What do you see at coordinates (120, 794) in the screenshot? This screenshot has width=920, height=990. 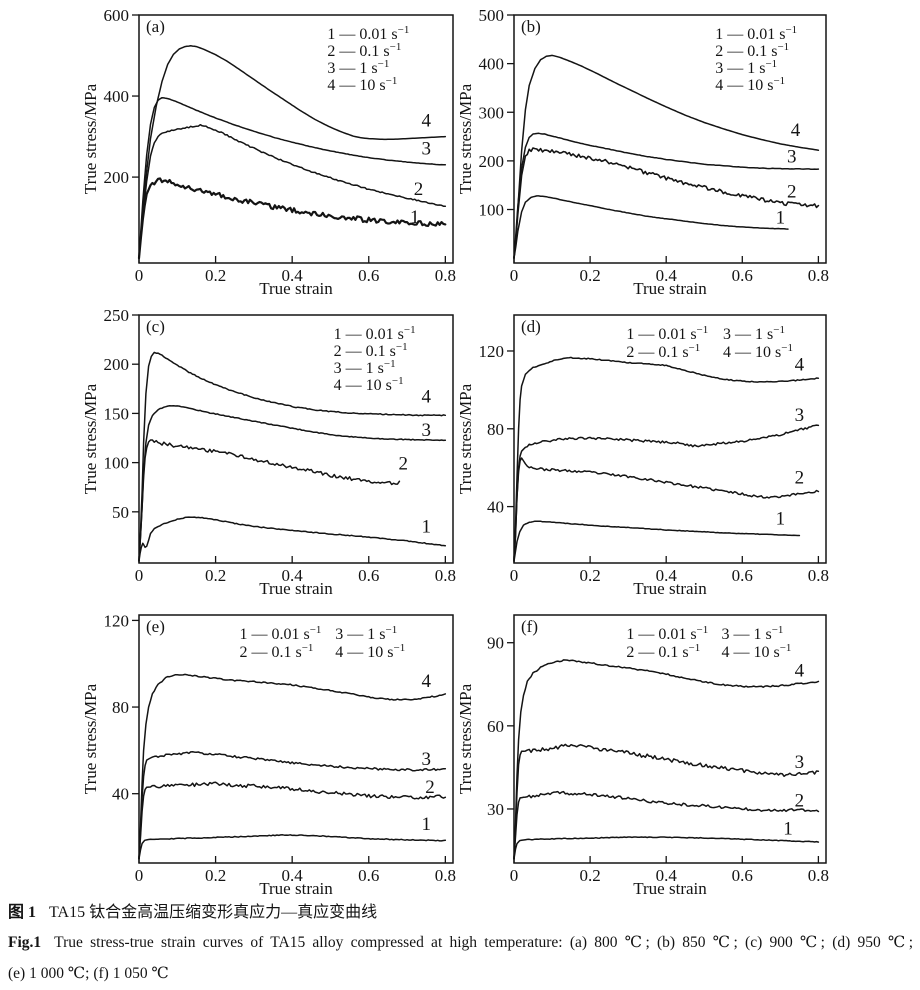 I see `y-tick-label: 40` at bounding box center [120, 794].